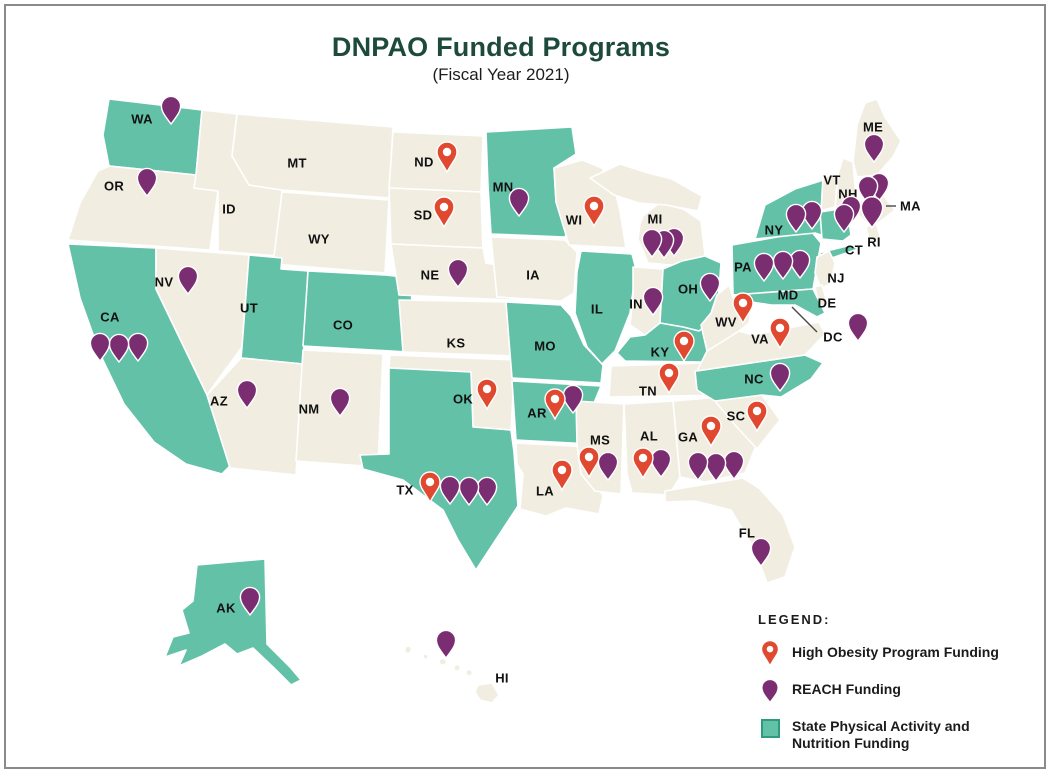 This screenshot has height=775, width=1050. What do you see at coordinates (910, 206) in the screenshot?
I see `state-label-MA: MA` at bounding box center [910, 206].